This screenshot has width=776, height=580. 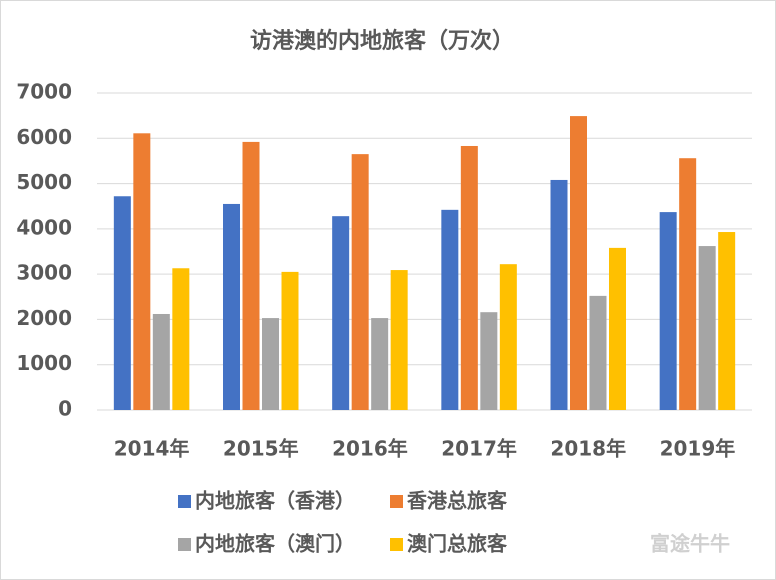 What do you see at coordinates (690, 544) in the screenshot?
I see `watermark: 富途牛牛` at bounding box center [690, 544].